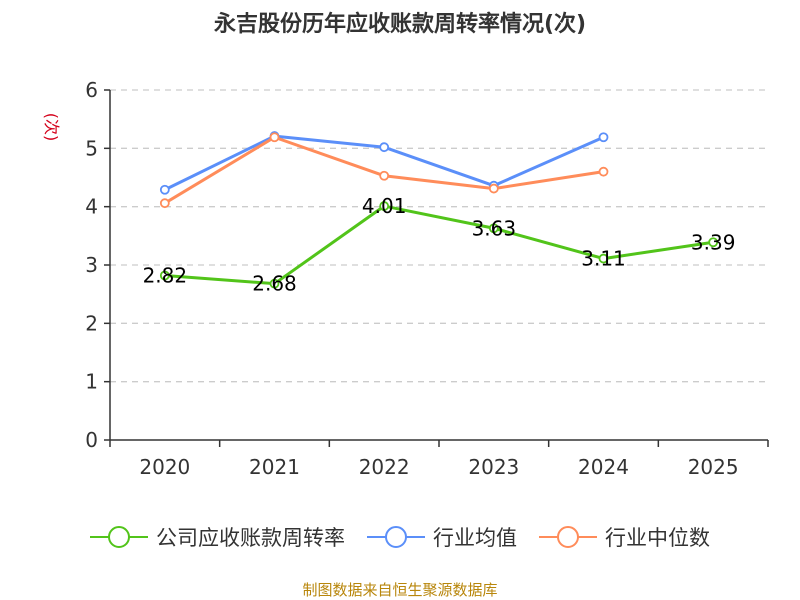 The width and height of the screenshot is (800, 600). I want to click on source-note: 制图数据来自恒生聚源数据库, so click(400, 590).